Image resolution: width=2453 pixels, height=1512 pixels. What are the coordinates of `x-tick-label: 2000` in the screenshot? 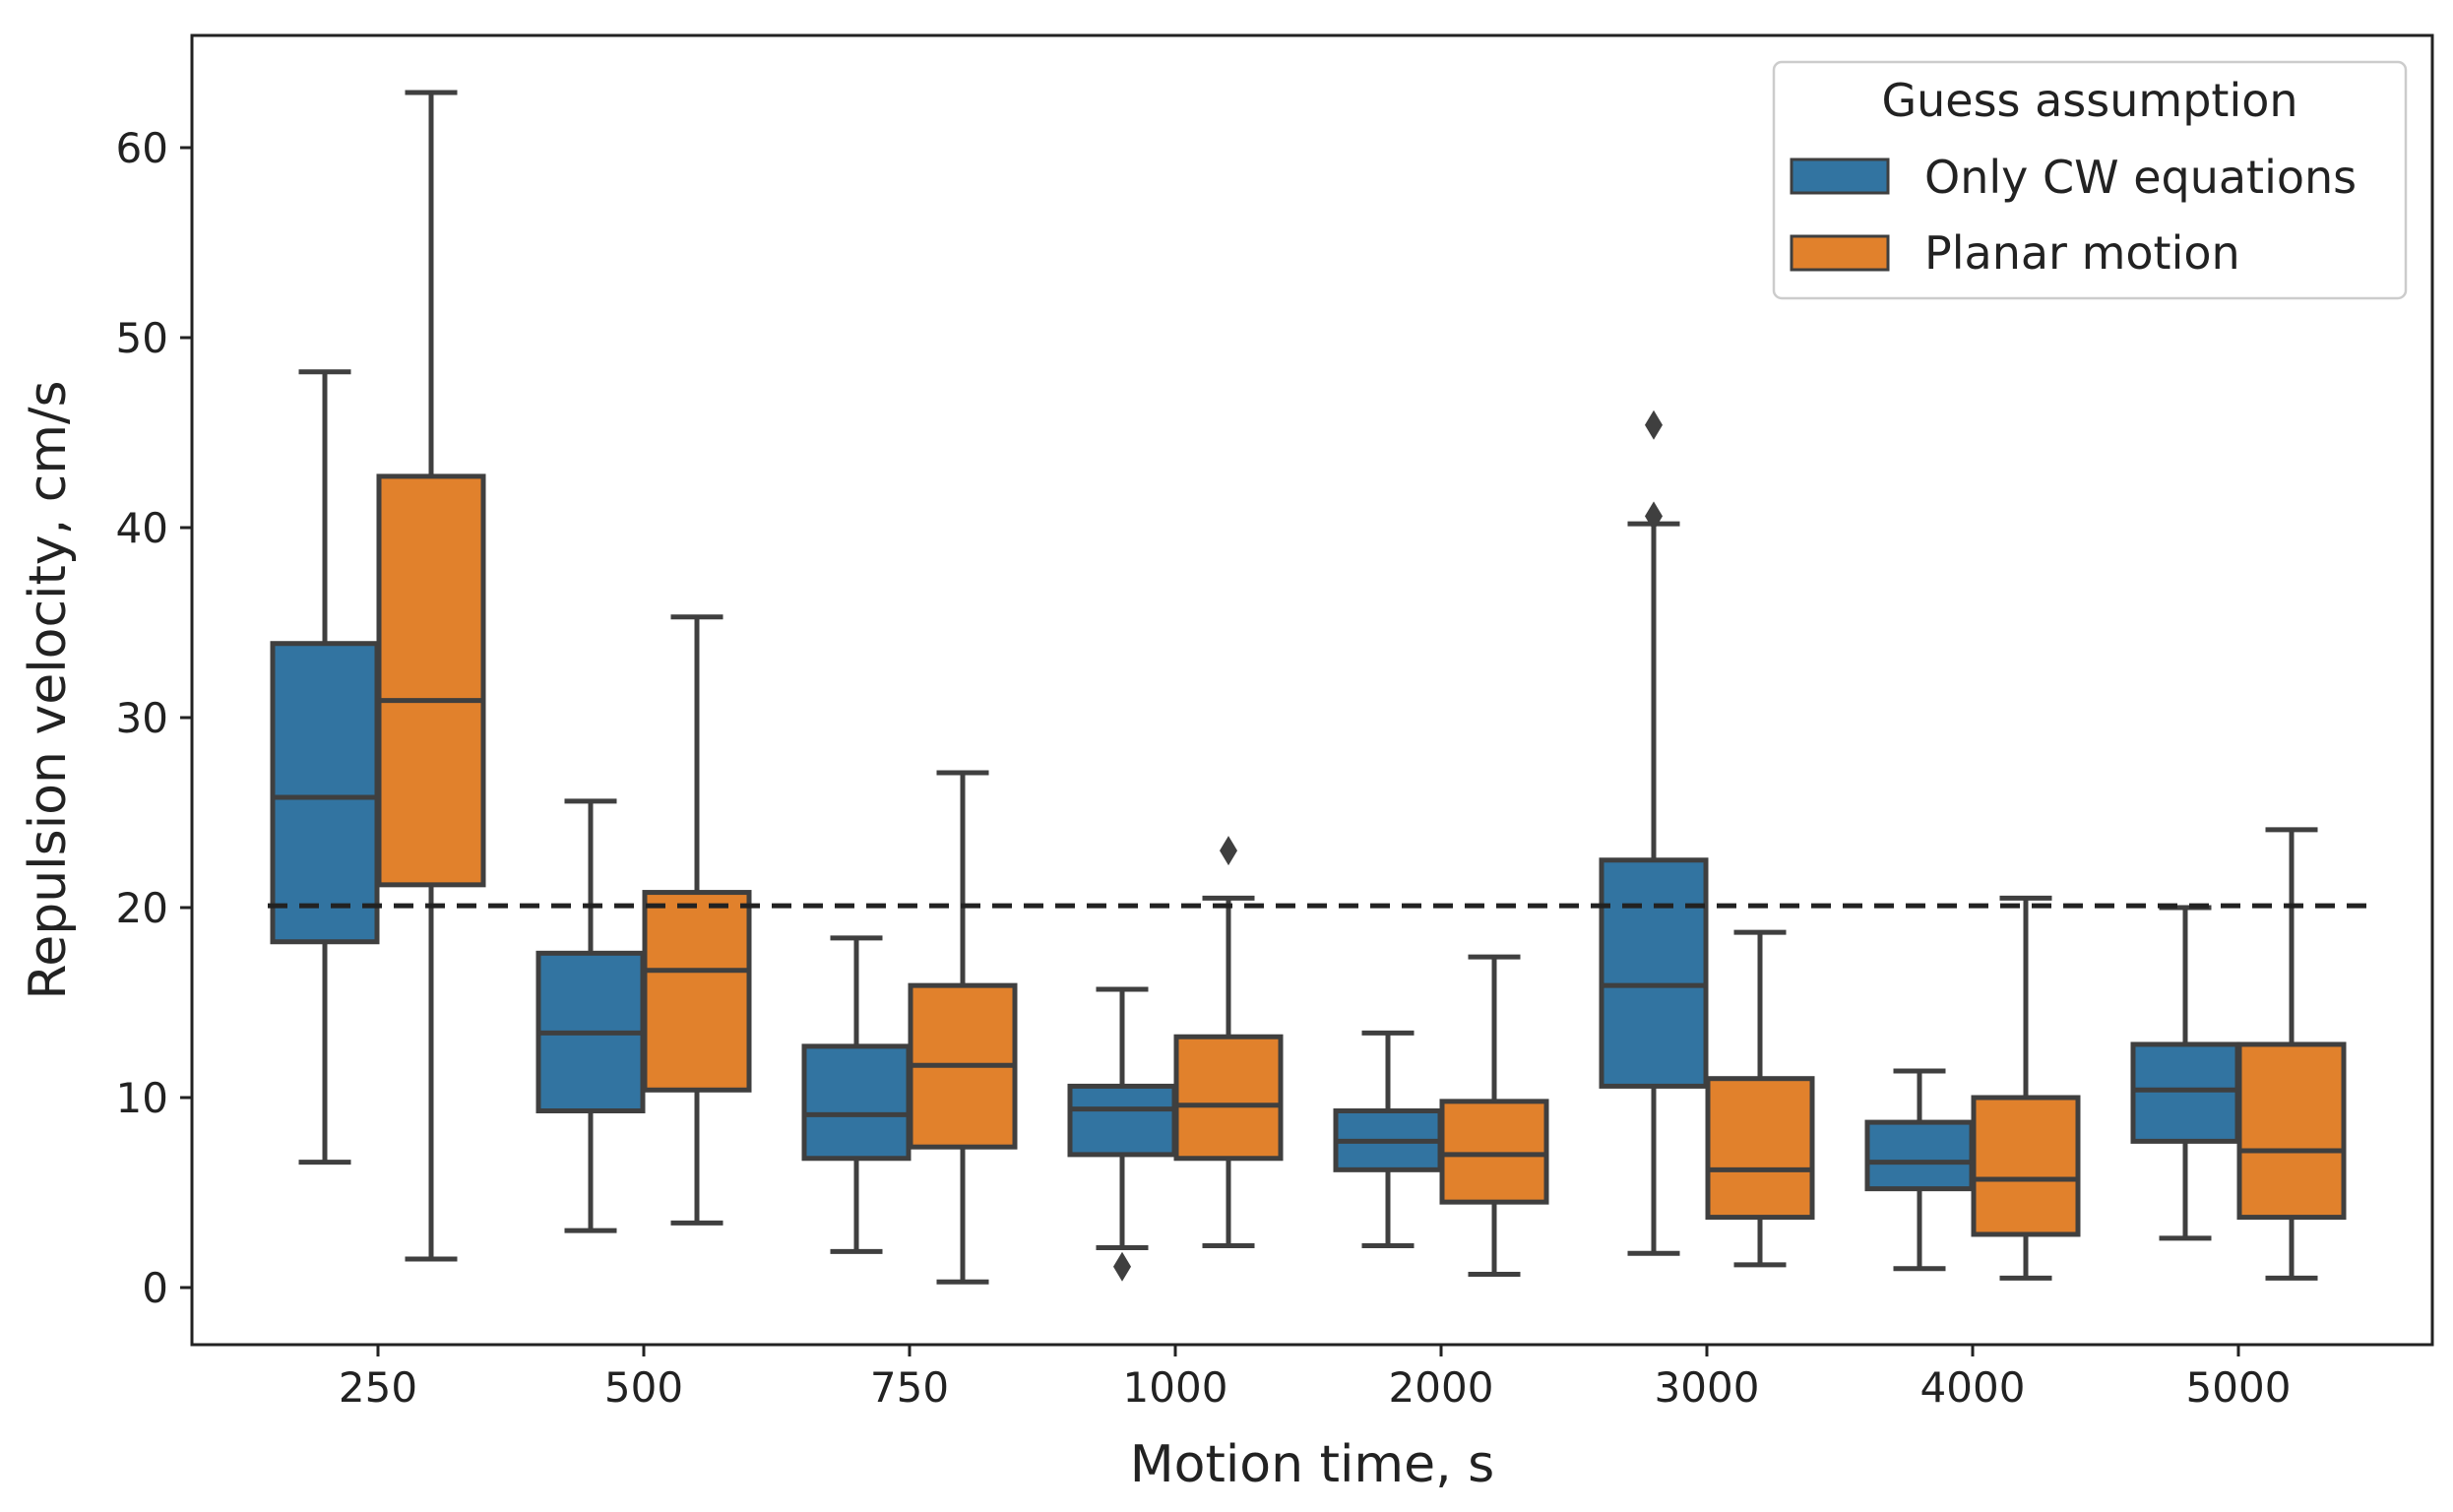 It's located at (1441, 1387).